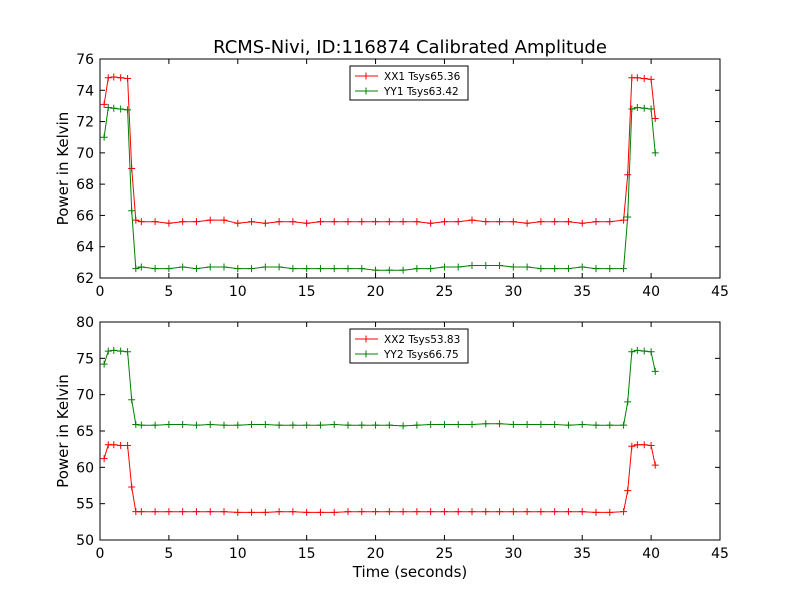 The image size is (800, 600). I want to click on legend-box, so click(409, 83).